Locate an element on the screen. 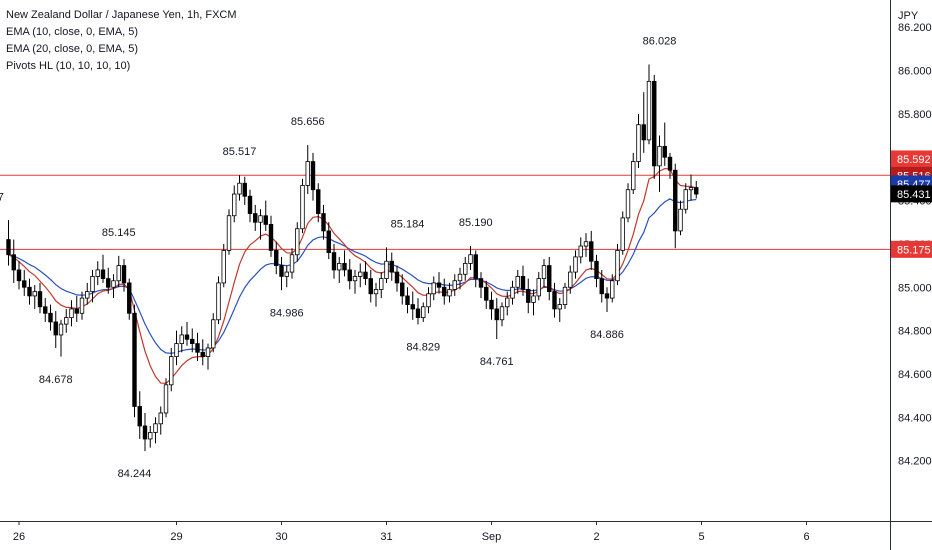  legend-ema20: EMA (20, close, 0, EMA, 5) is located at coordinates (72, 49).